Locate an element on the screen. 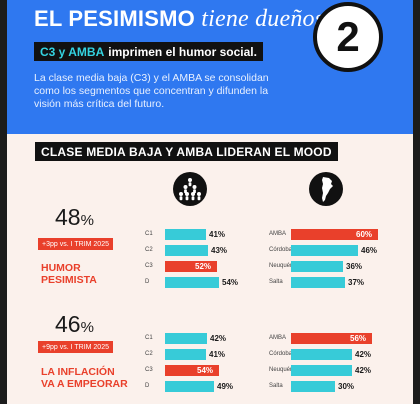 The image size is (420, 404). data-label: 56% is located at coordinates (358, 338).